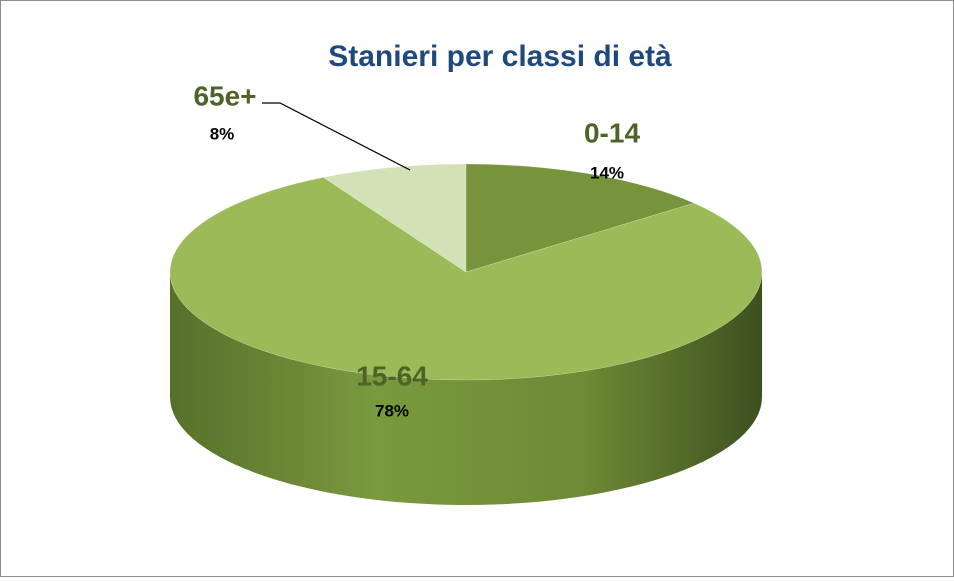 The height and width of the screenshot is (582, 954). I want to click on leader-line, so click(336, 136).